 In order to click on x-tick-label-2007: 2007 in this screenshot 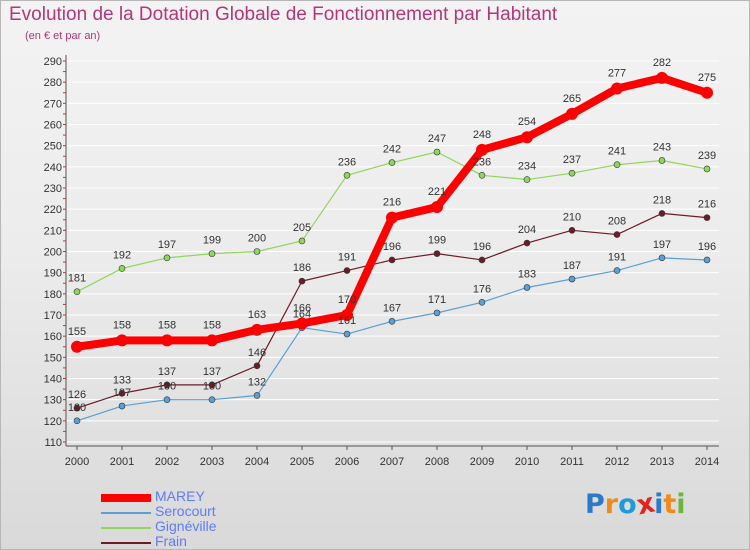, I will do `click(392, 462)`.